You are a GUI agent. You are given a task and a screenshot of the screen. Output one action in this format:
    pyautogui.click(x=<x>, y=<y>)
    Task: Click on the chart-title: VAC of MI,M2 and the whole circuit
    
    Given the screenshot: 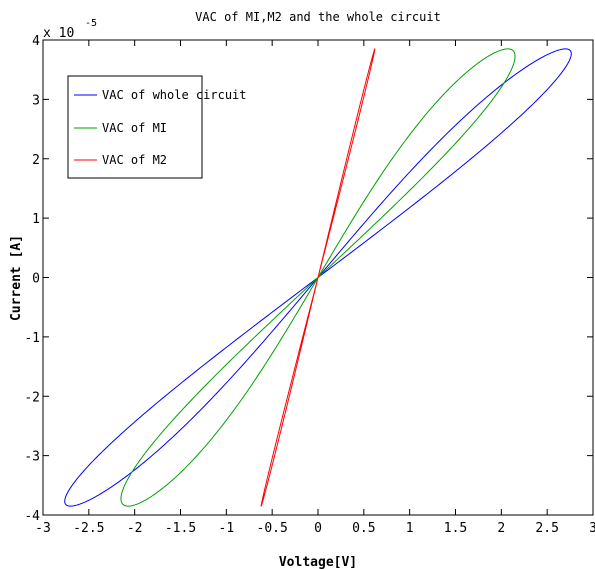 What is the action you would take?
    pyautogui.click(x=318, y=17)
    